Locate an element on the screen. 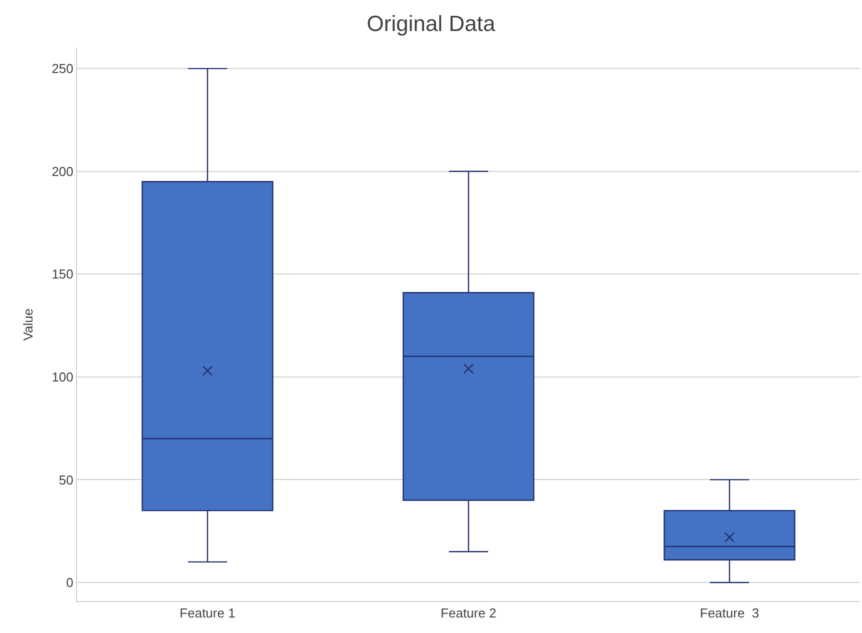 This screenshot has height=633, width=862. y-tick-label: 200 is located at coordinates (63, 171).